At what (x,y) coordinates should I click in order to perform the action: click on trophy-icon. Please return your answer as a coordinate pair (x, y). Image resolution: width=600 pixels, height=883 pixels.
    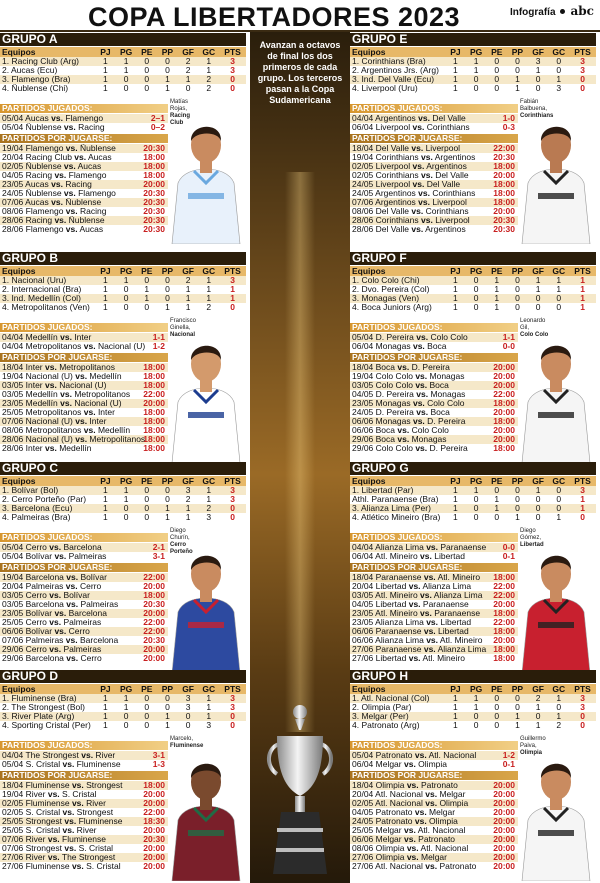
    Looking at the image, I should click on (300, 789).